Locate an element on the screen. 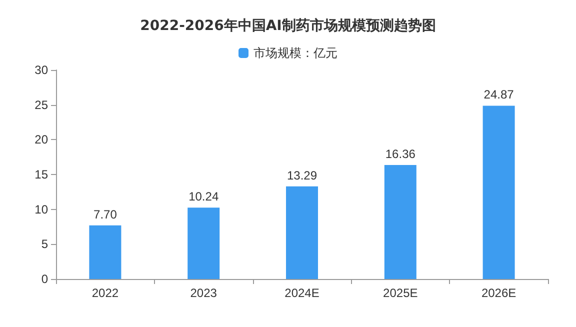 The height and width of the screenshot is (327, 576). y-tick-label: 30 is located at coordinates (41, 70).